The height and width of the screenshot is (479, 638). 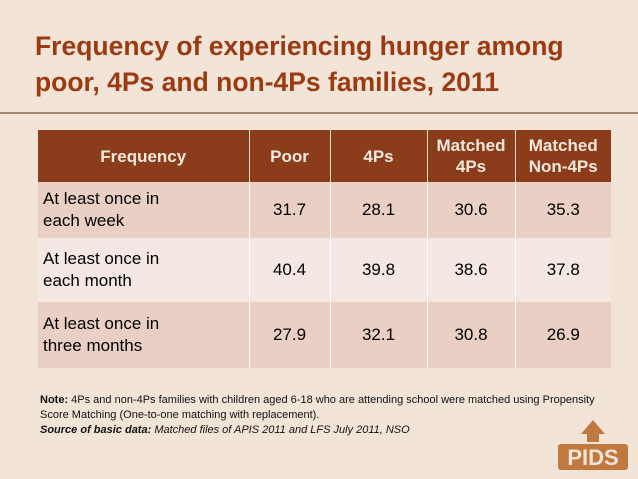 What do you see at coordinates (379, 270) in the screenshot?
I see `cell-4ps: 39.8` at bounding box center [379, 270].